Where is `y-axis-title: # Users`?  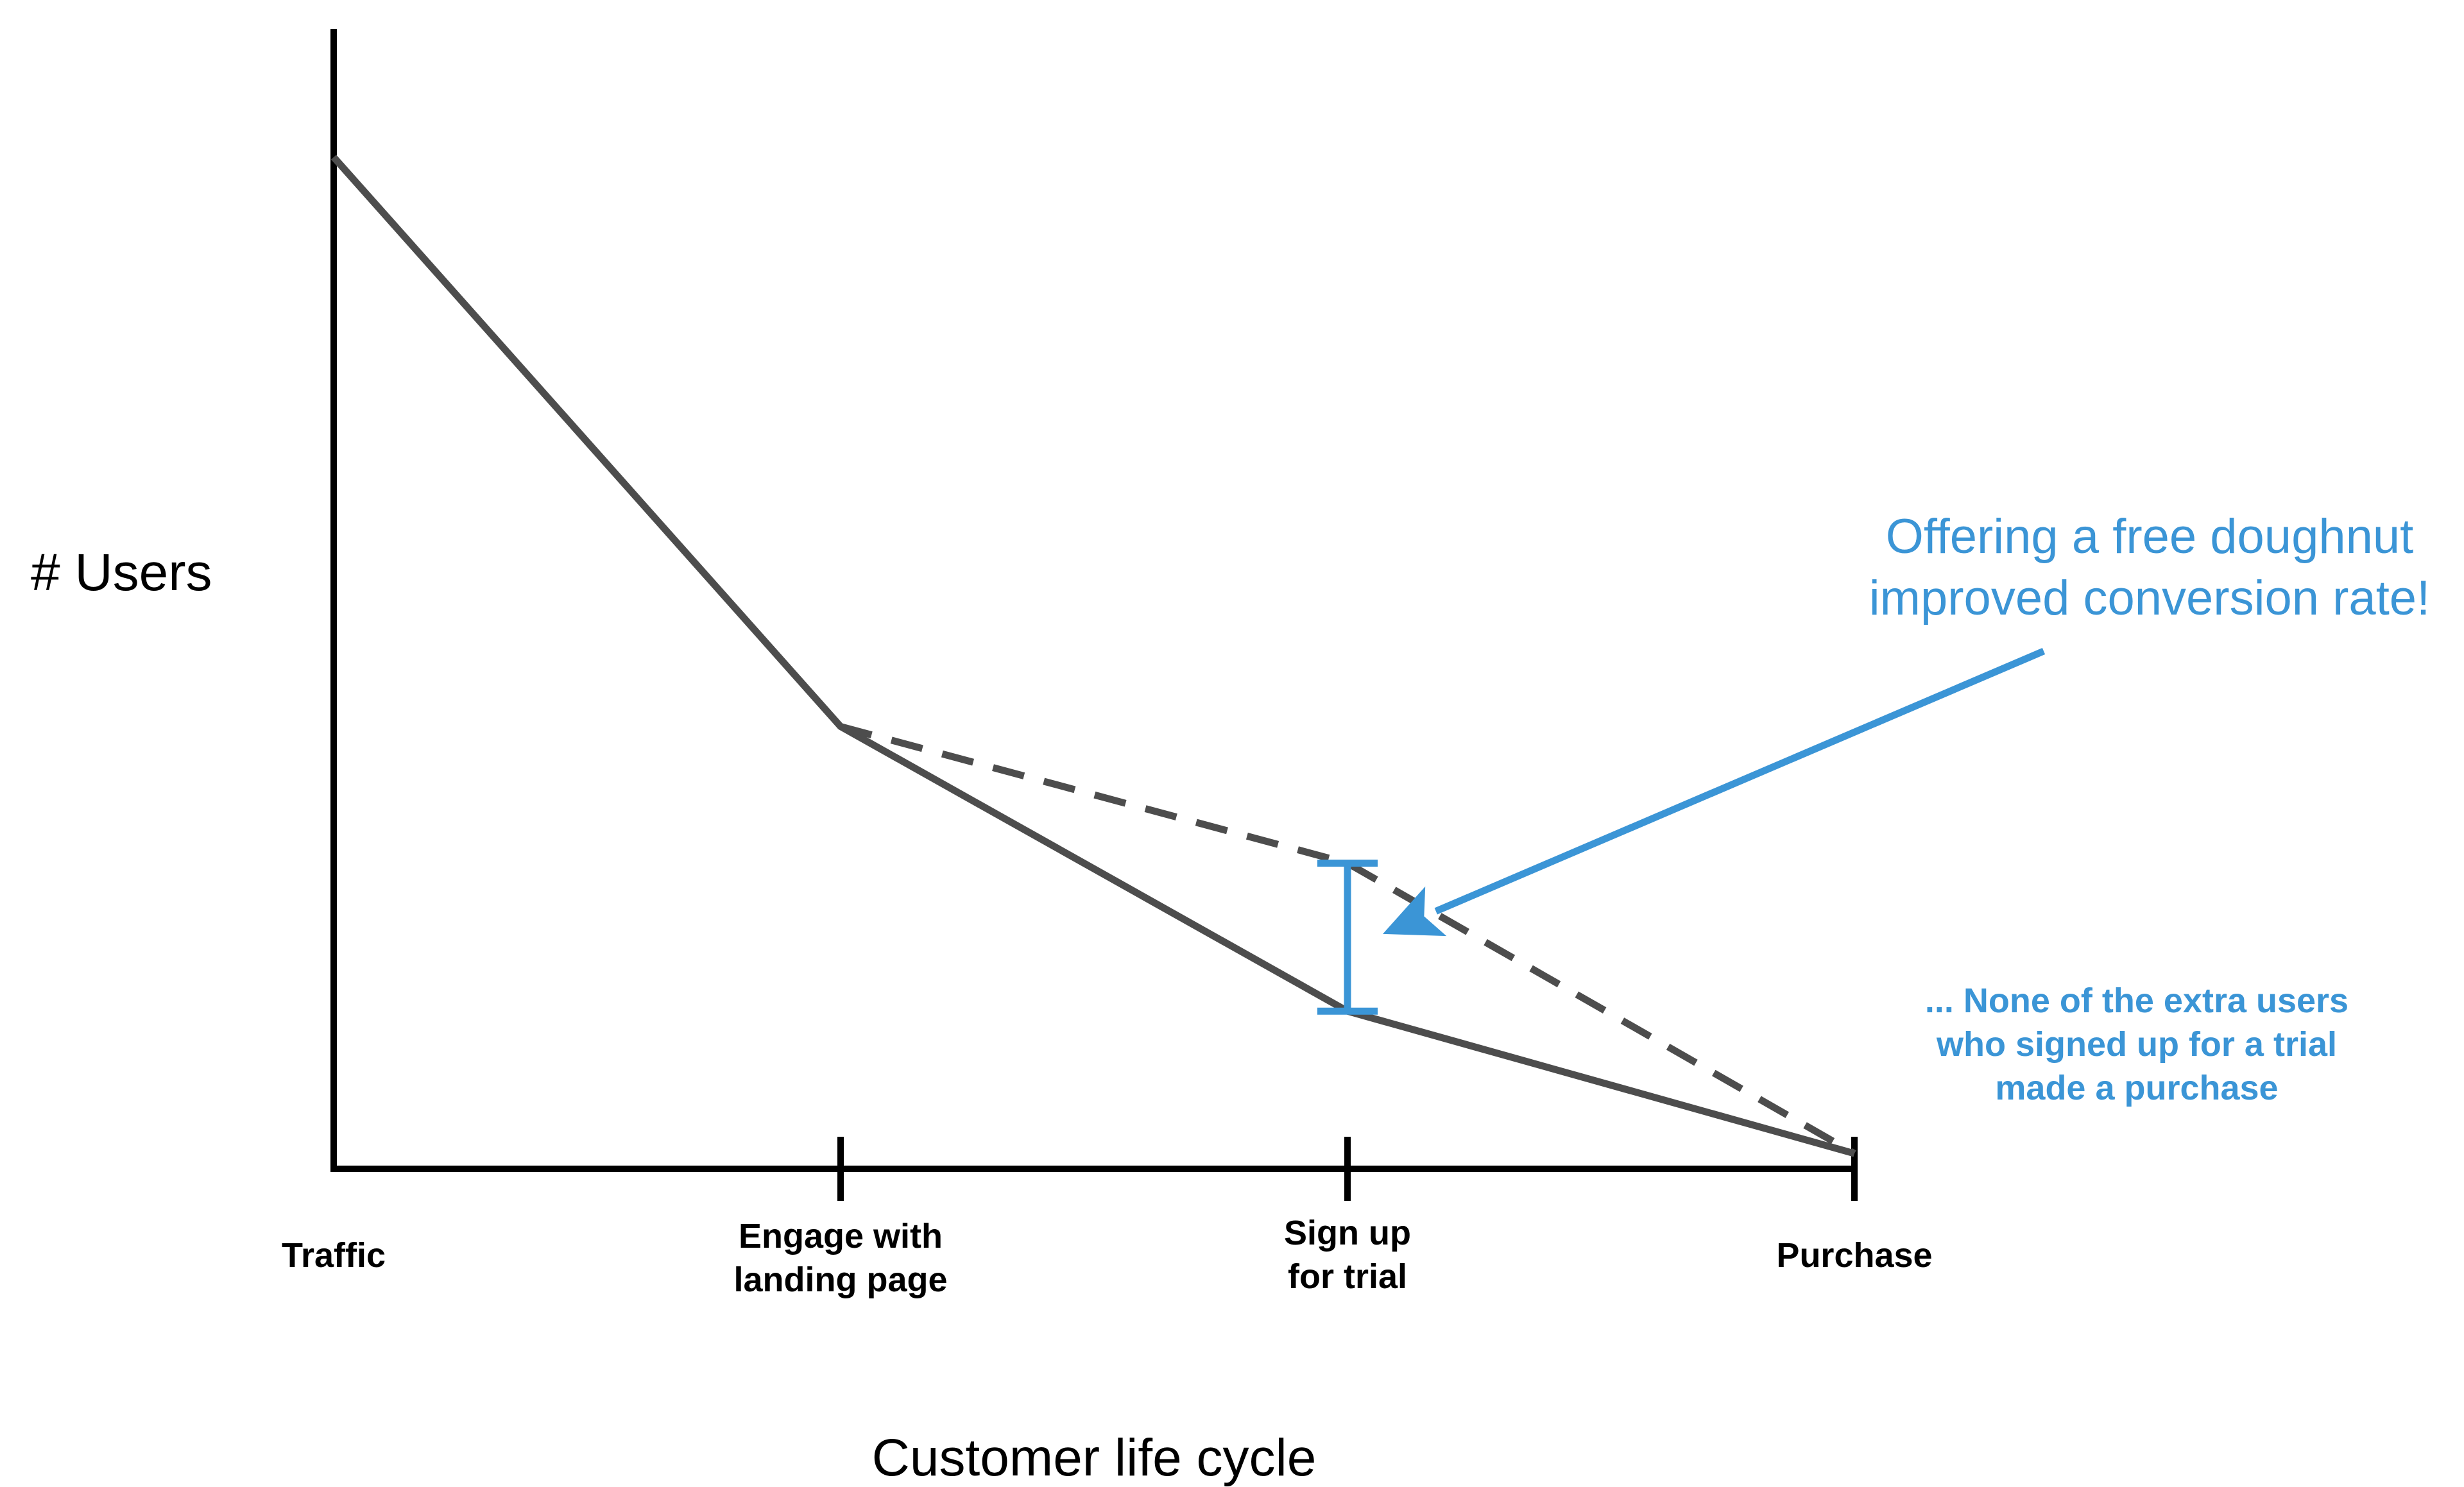 y-axis-title: # Users is located at coordinates (122, 572).